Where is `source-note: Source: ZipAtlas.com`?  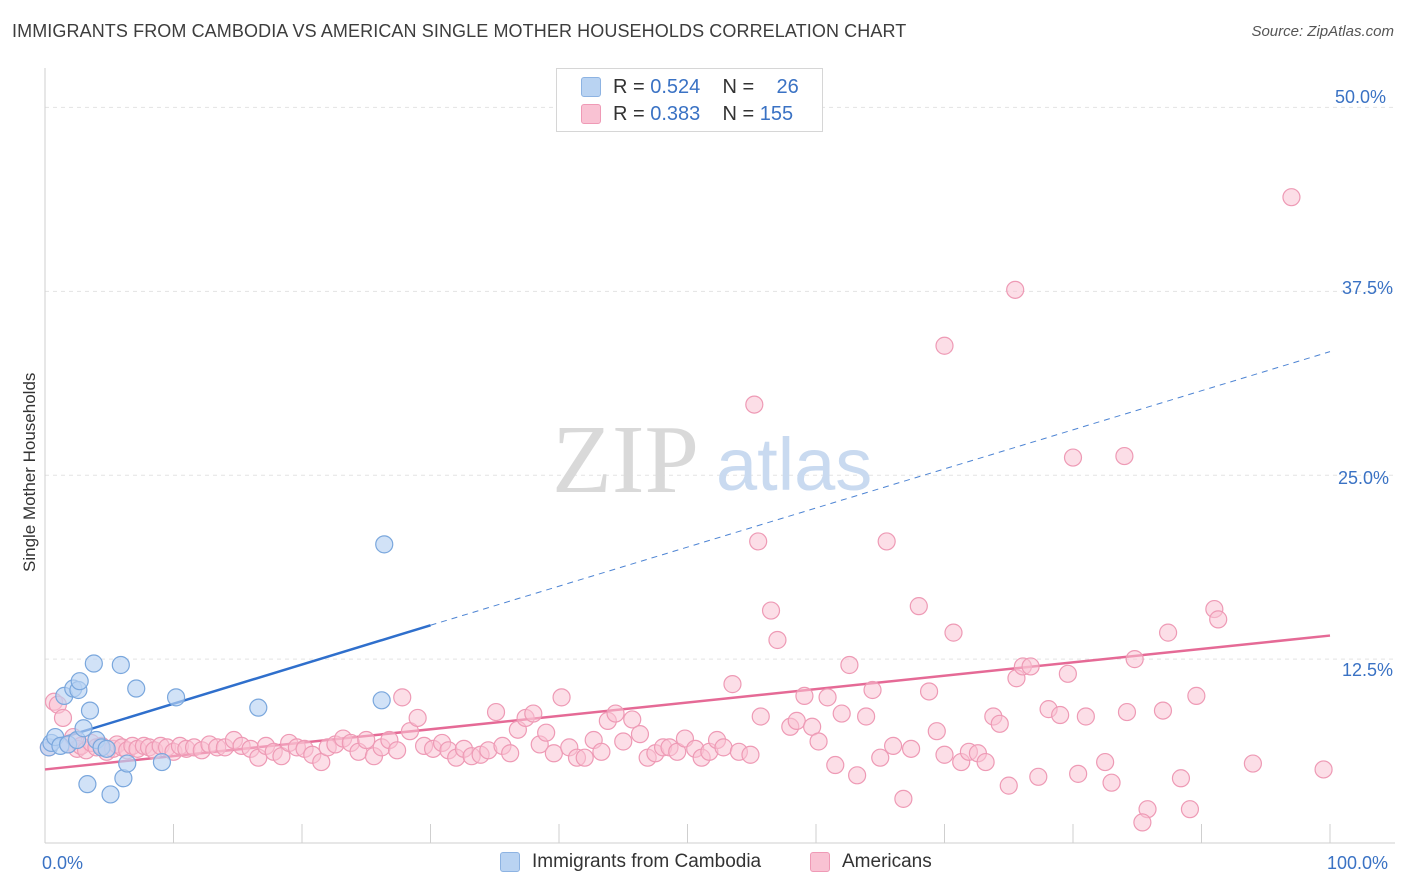 source-note: Source: ZipAtlas.com is located at coordinates (1322, 31).